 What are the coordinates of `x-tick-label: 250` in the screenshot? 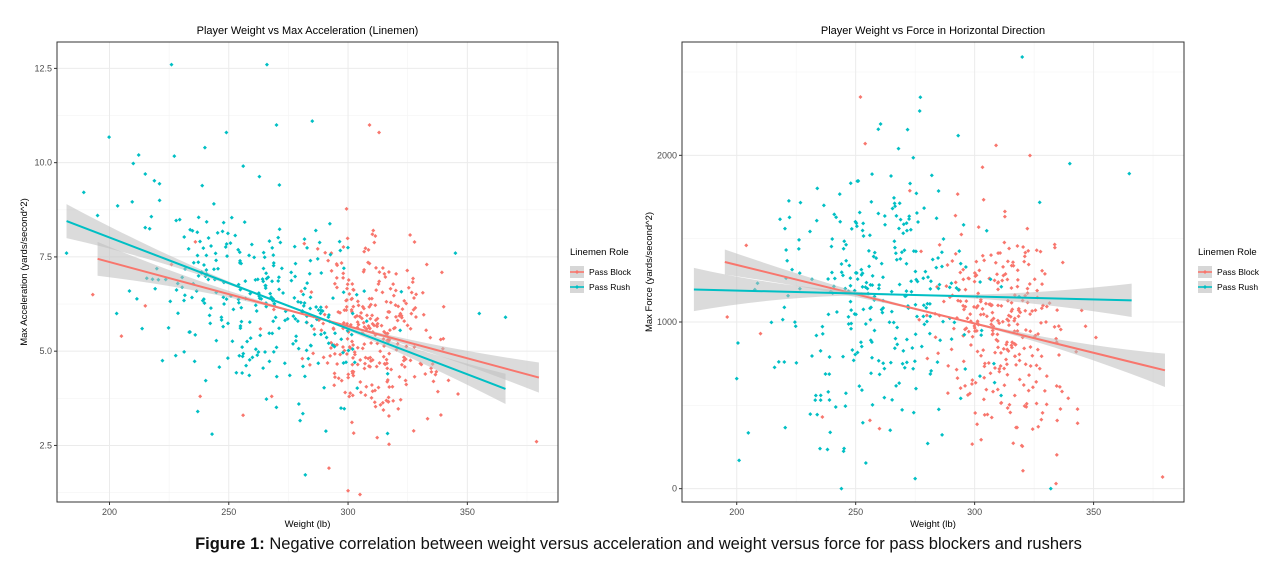 It's located at (855, 512).